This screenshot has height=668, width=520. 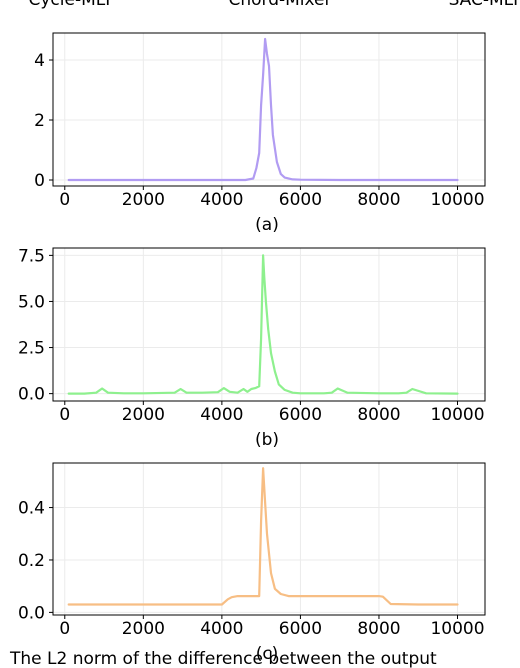 What do you see at coordinates (39, 181) in the screenshot?
I see `y-tick-label: 0` at bounding box center [39, 181].